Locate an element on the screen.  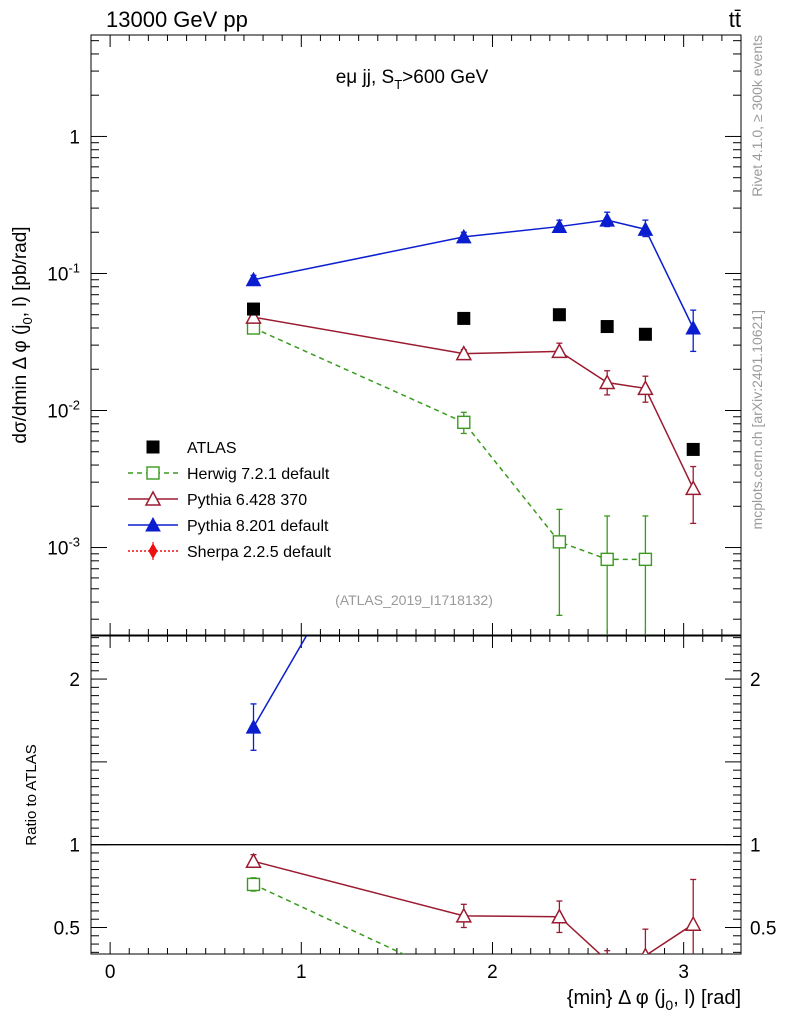
herwig-7-2-1-default-ratio-line is located at coordinates (329, 918).